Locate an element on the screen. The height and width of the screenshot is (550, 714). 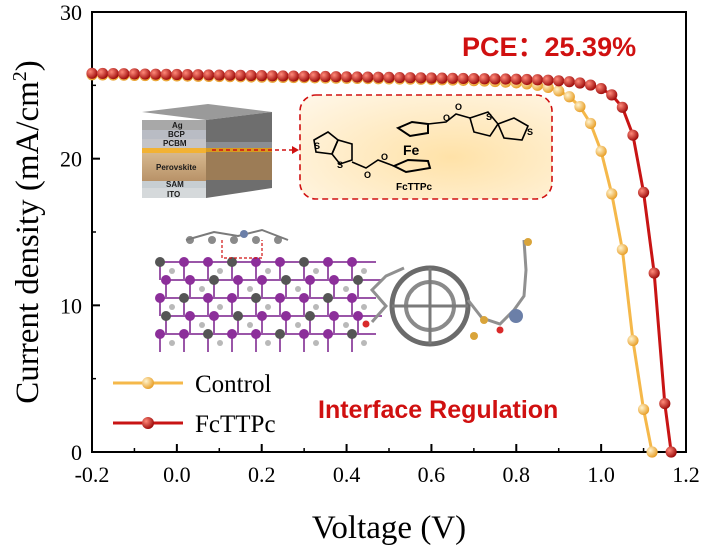
y-tick-label: 10 is located at coordinates (71, 305).